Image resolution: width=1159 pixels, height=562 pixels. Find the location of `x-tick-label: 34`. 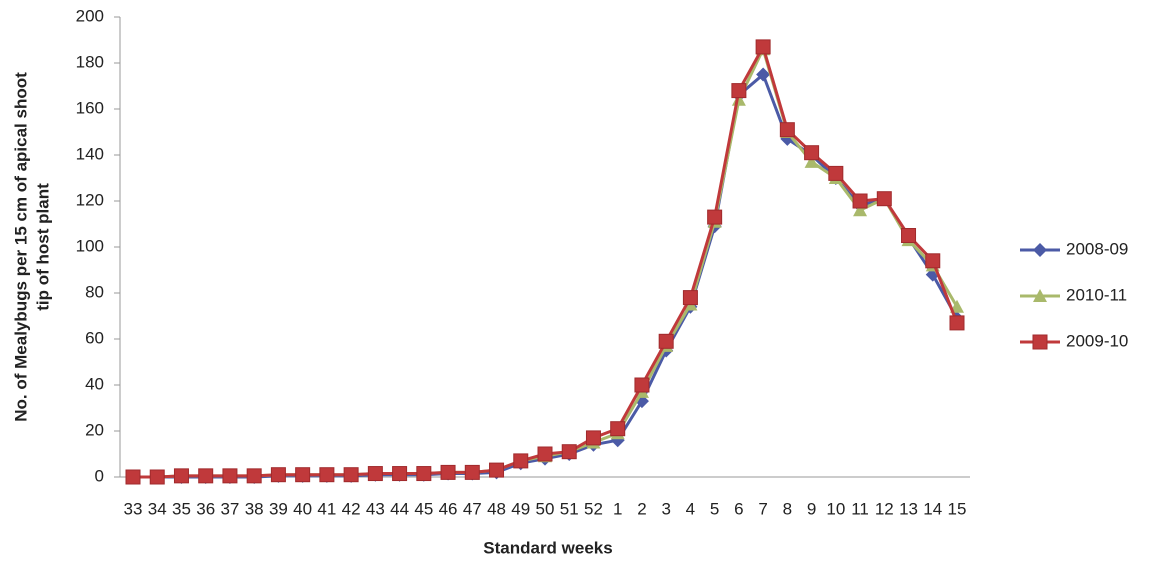

x-tick-label: 34 is located at coordinates (157, 508).